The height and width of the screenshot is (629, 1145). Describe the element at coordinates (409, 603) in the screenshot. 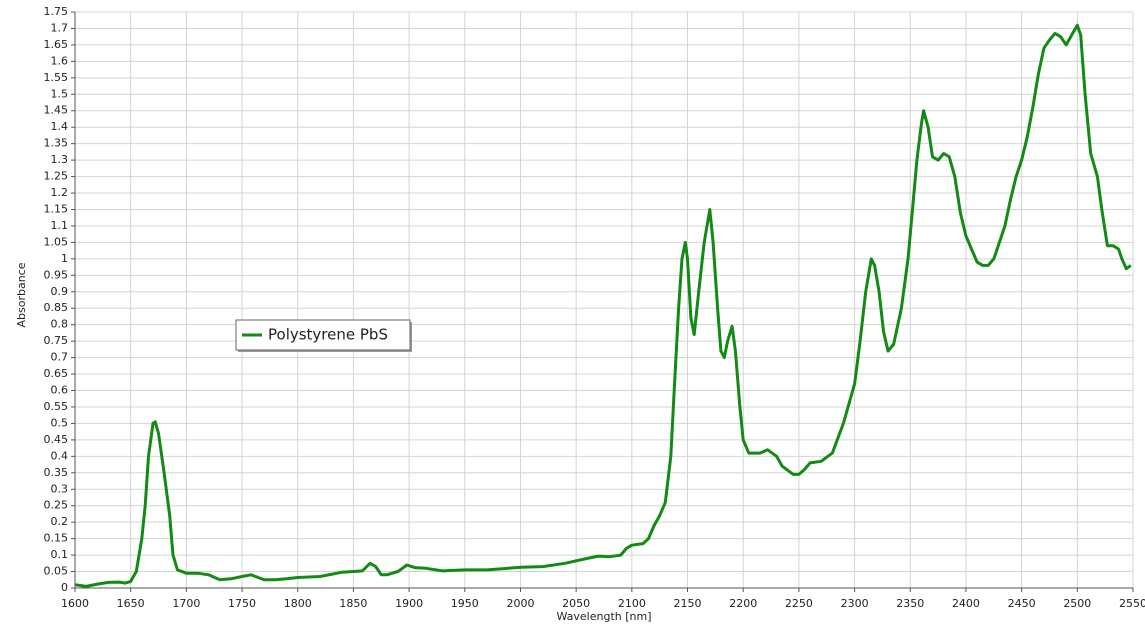

I see `x-tick-label: 1900` at that location.